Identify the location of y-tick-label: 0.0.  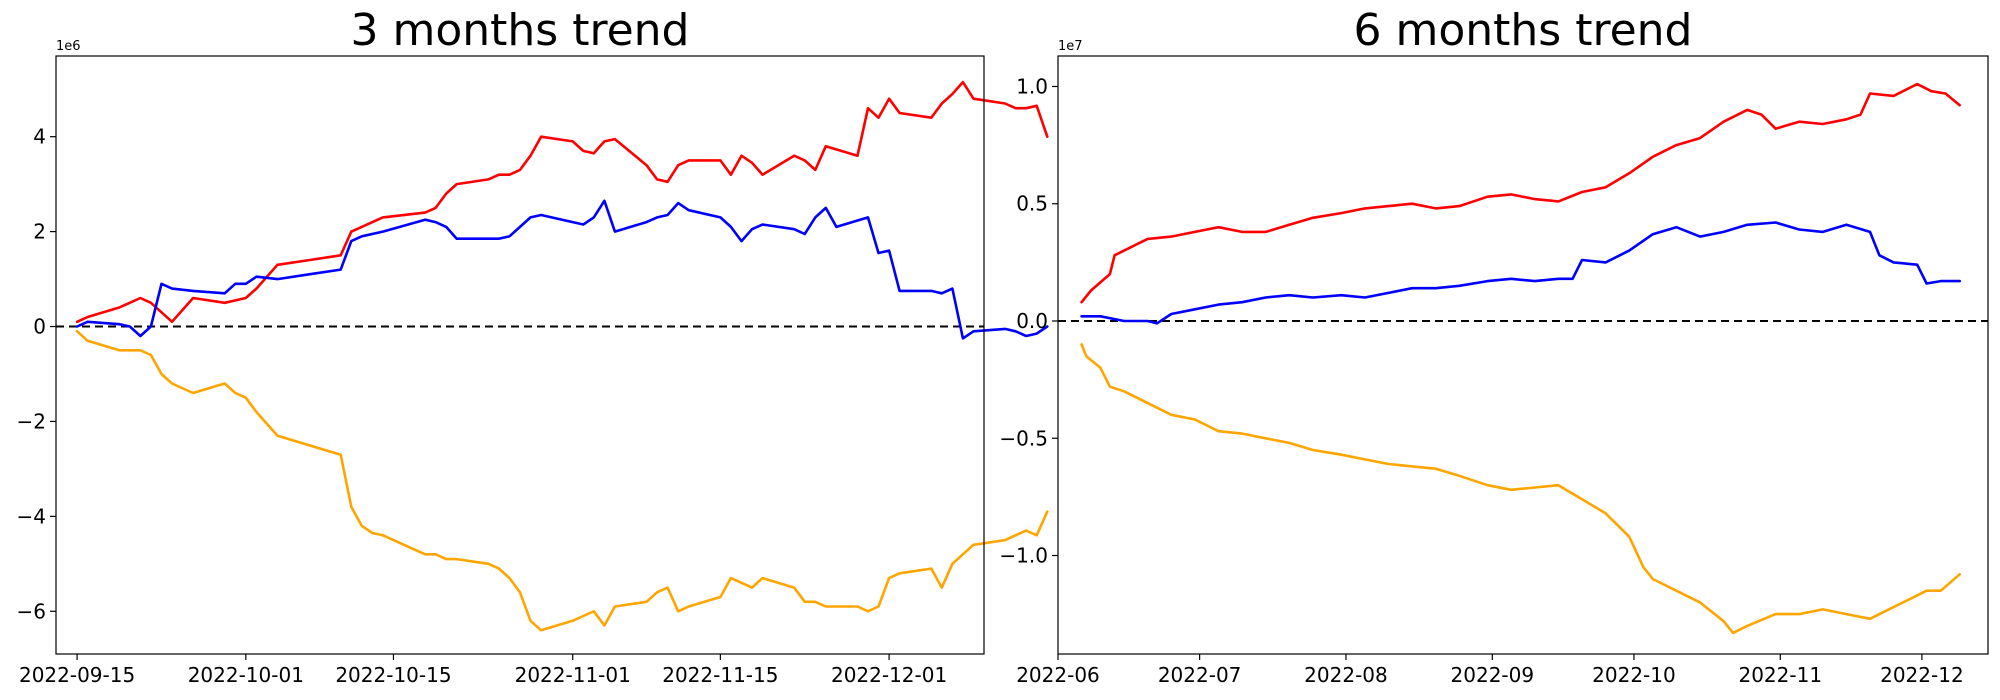
(1032, 321).